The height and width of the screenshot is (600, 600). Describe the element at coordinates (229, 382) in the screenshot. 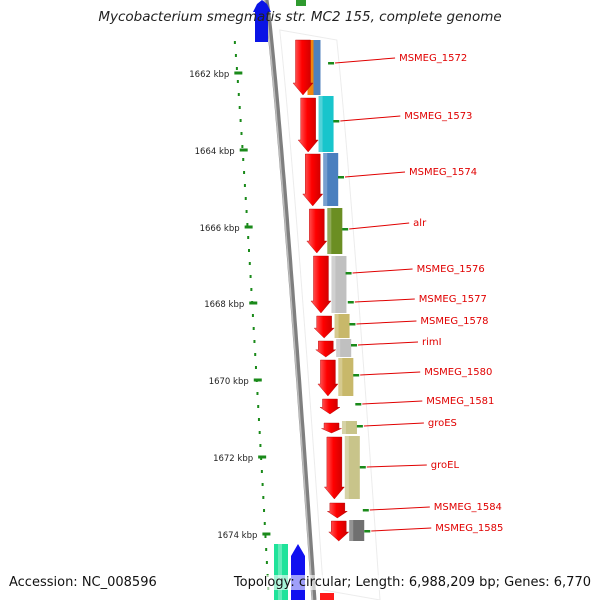

I see `ruler-tick-label: 1670 kbp` at that location.